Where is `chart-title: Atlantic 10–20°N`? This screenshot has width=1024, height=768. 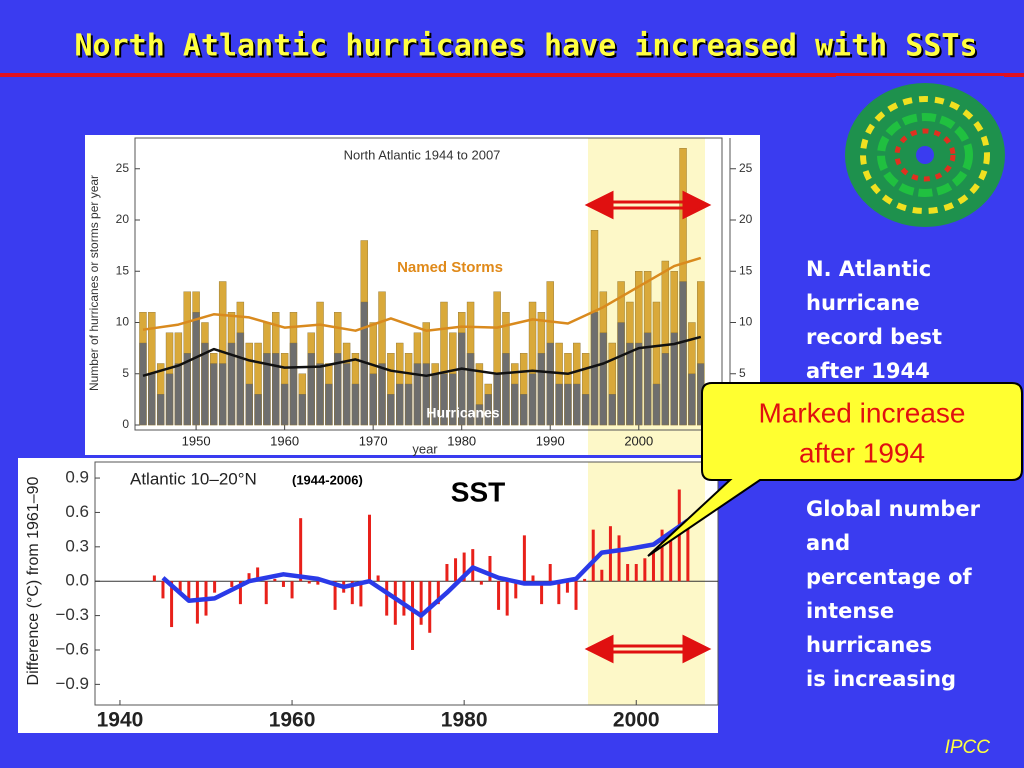
chart-title: Atlantic 10–20°N is located at coordinates (193, 478).